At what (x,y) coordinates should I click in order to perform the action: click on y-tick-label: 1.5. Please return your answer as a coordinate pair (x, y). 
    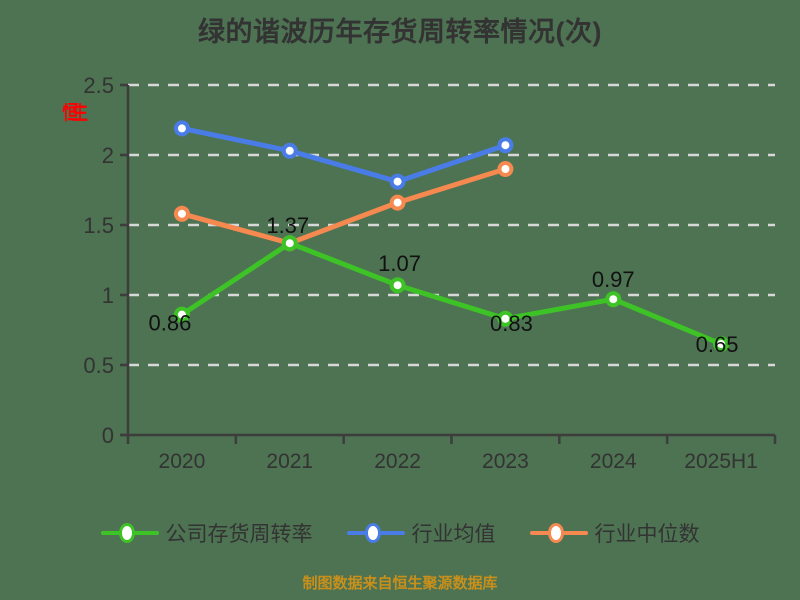
    Looking at the image, I should click on (98, 225).